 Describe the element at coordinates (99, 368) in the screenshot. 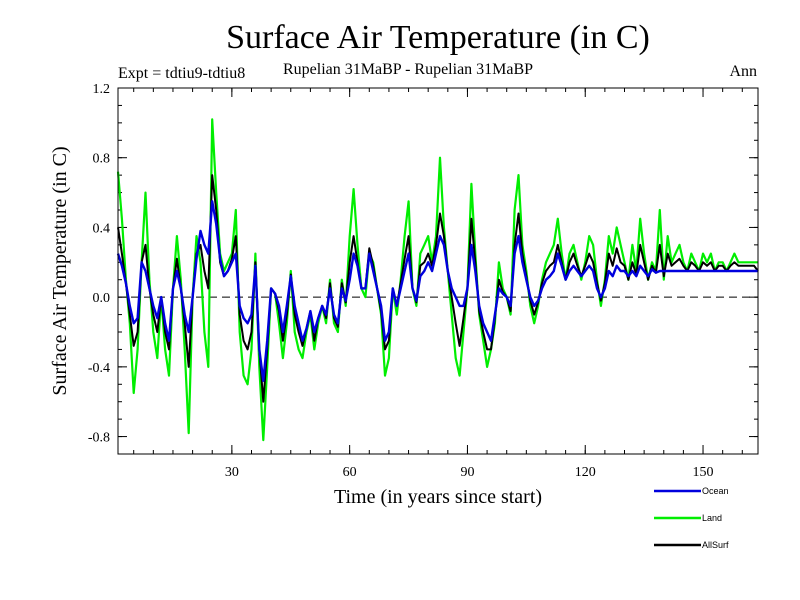

I see `y-tick-label: -0.4` at that location.